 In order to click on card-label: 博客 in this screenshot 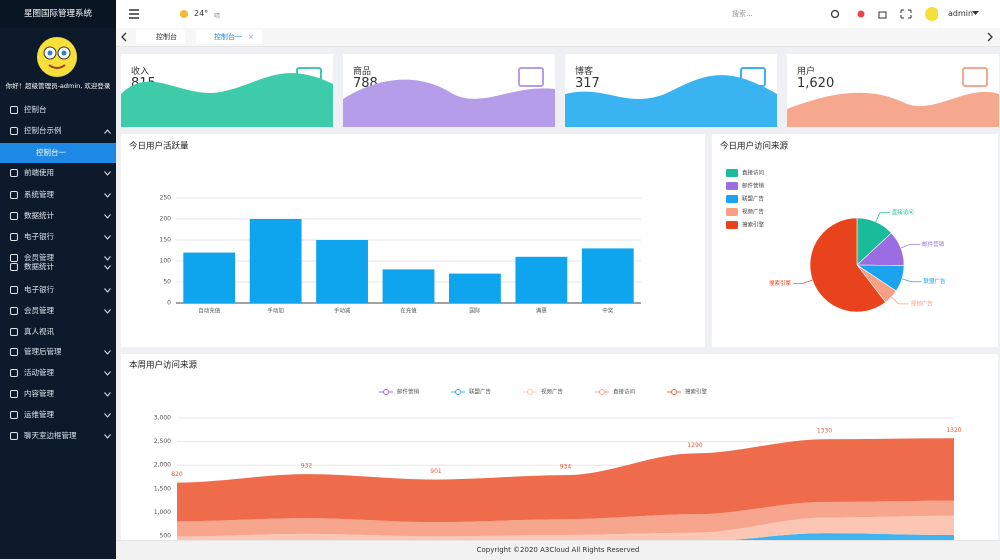, I will do `click(584, 72)`.